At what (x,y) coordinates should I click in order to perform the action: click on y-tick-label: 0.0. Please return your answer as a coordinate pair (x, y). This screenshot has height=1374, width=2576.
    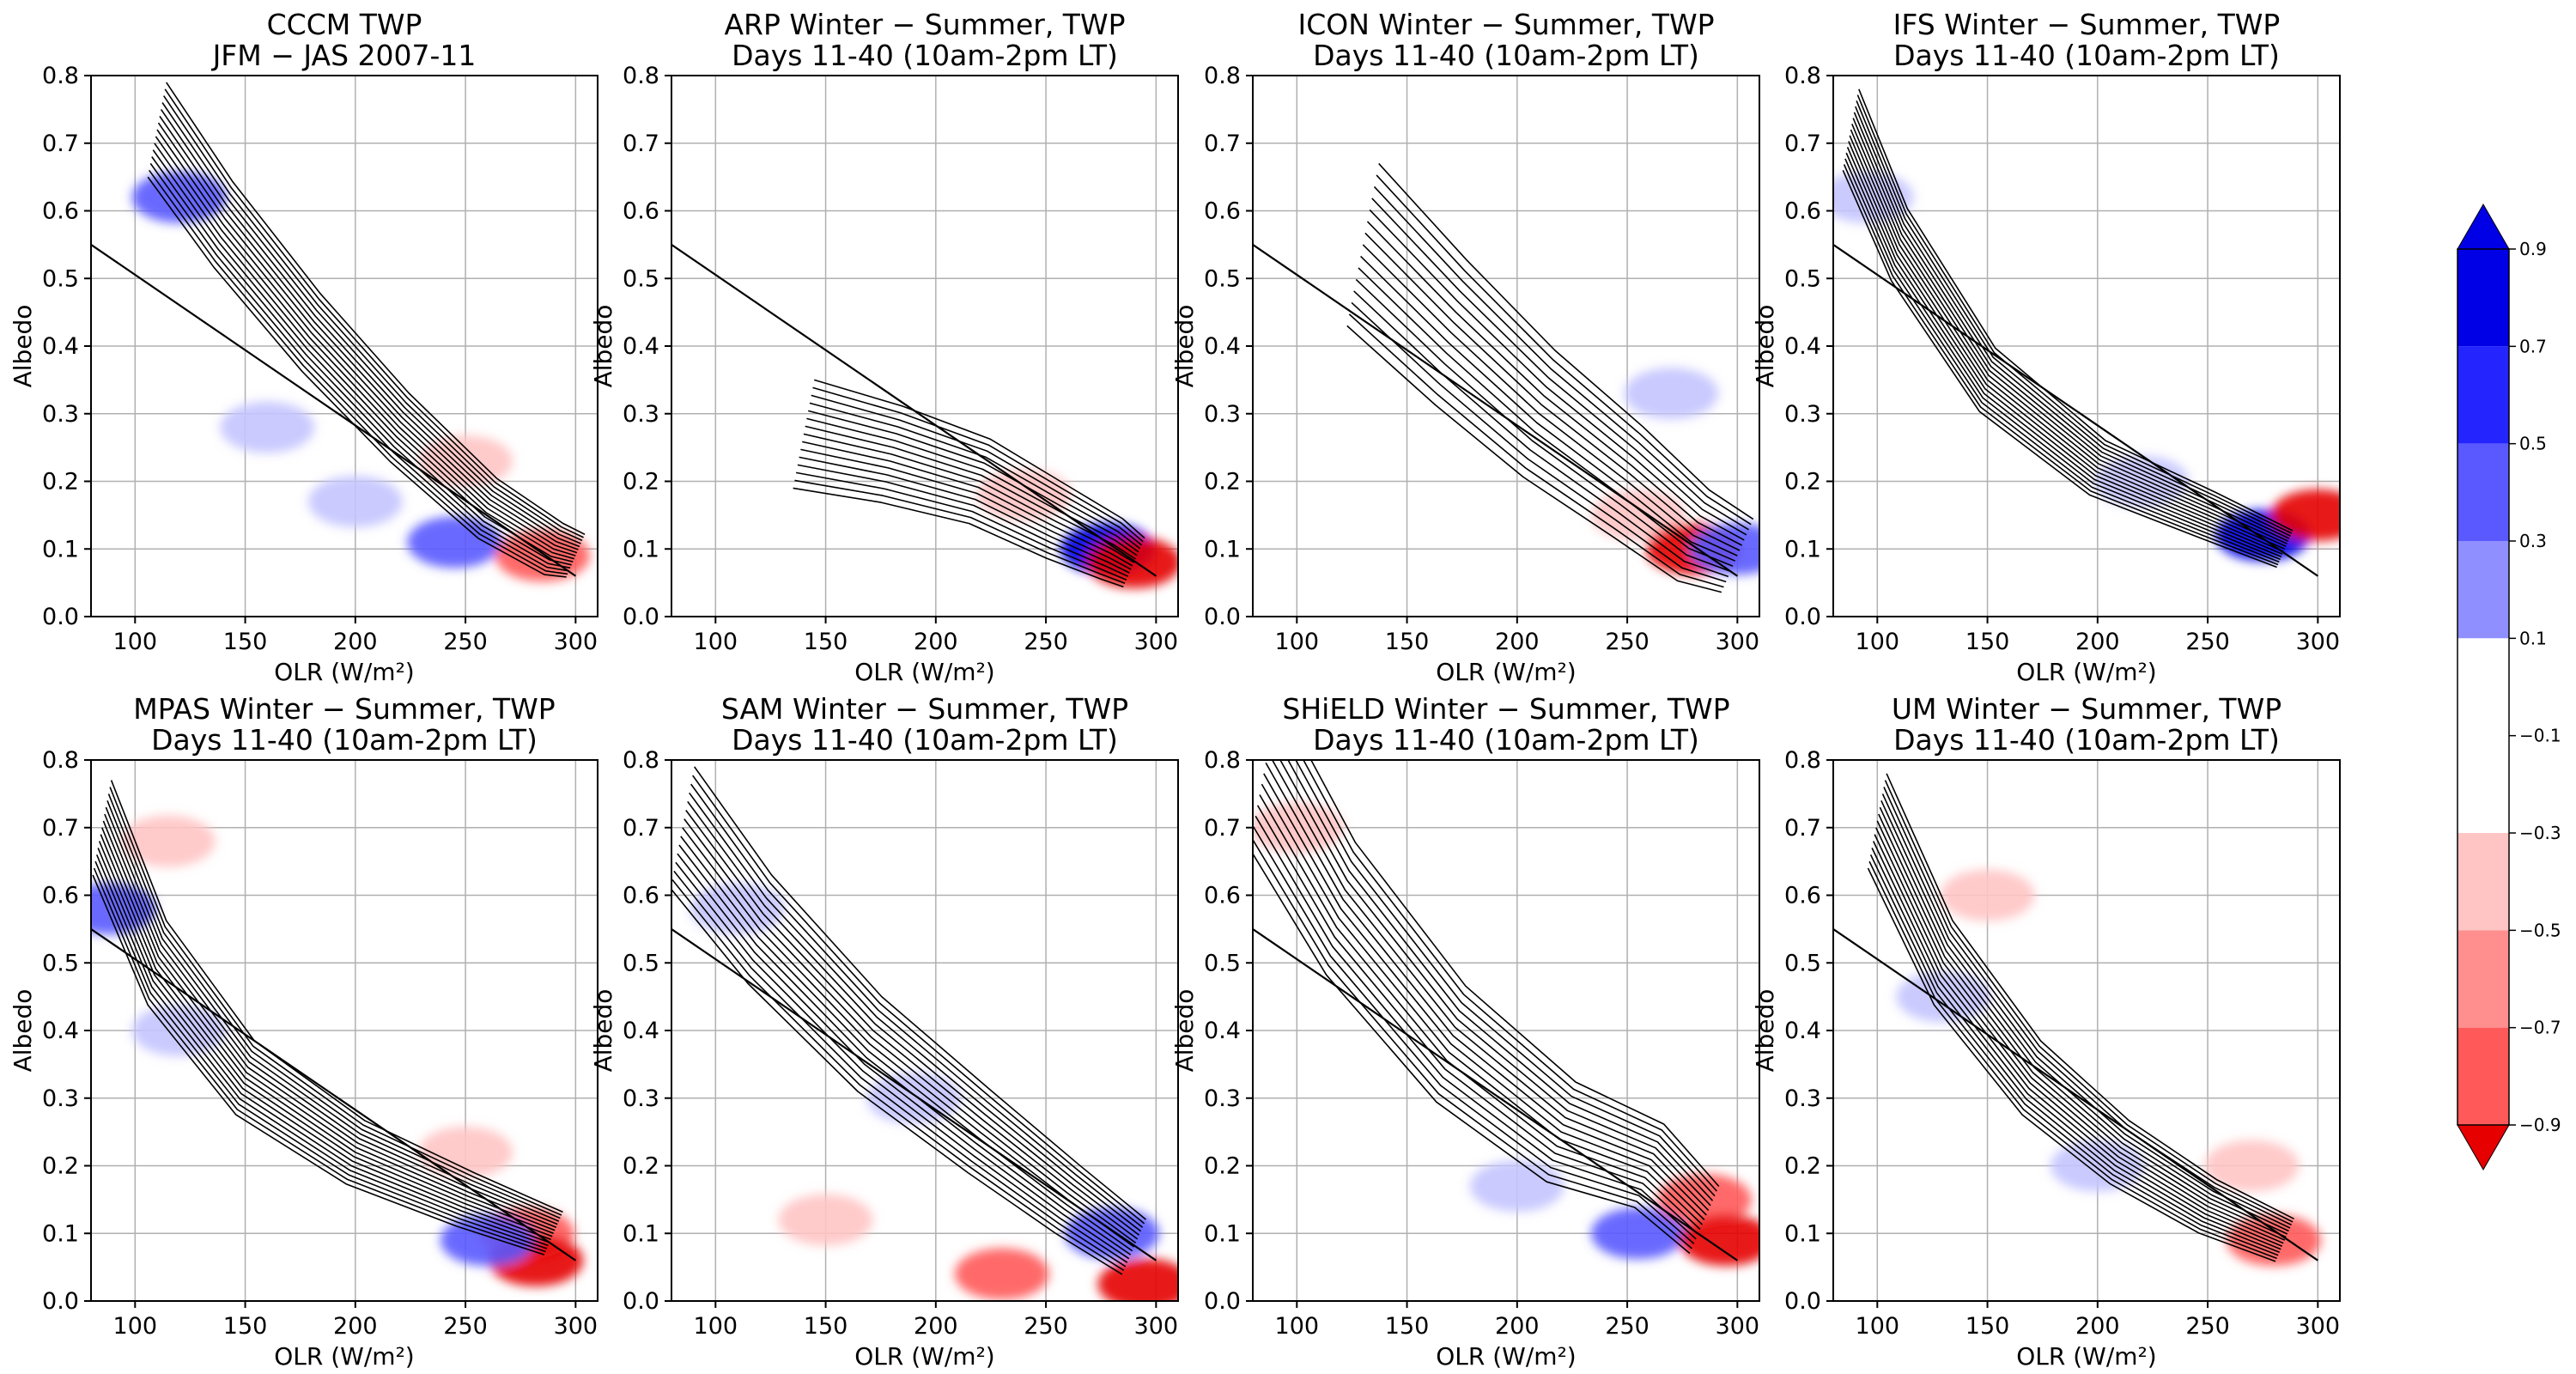
    Looking at the image, I should click on (641, 617).